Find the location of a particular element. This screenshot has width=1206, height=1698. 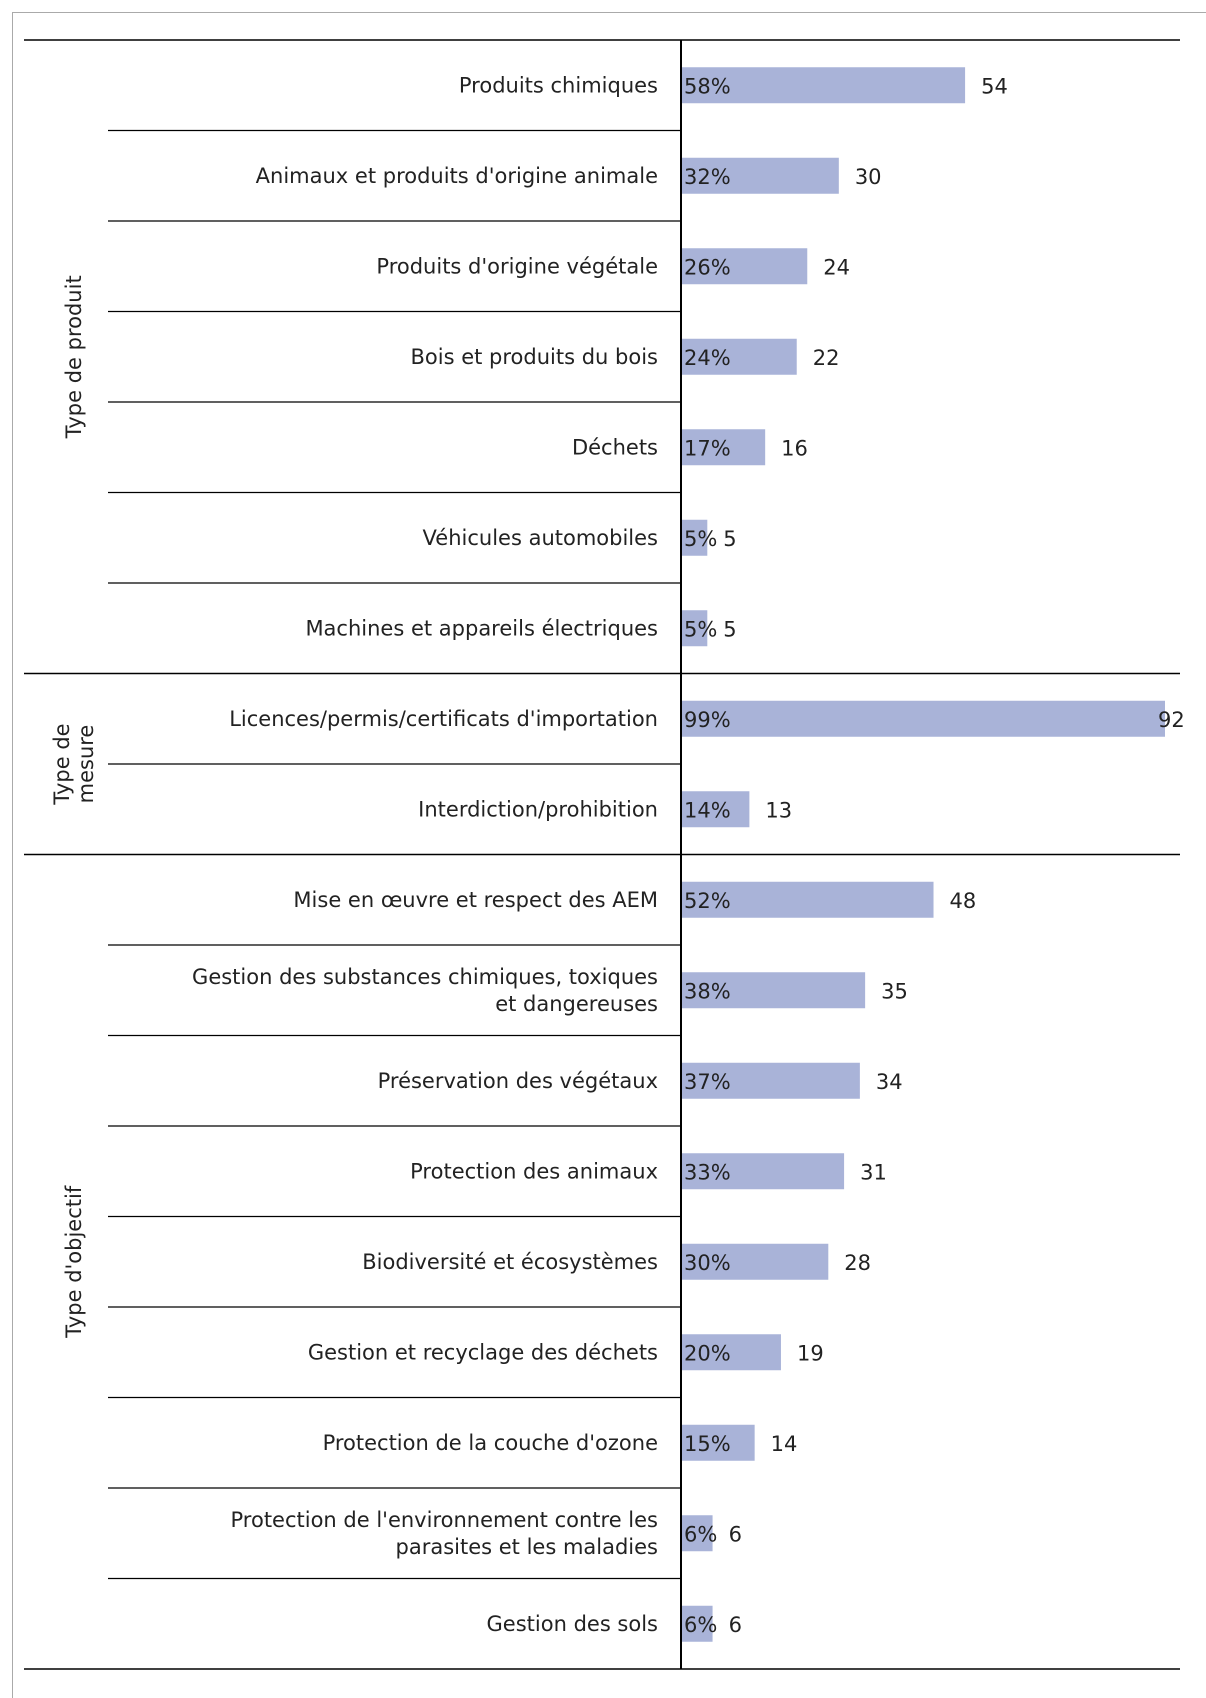

percent-label: 24% is located at coordinates (707, 358).